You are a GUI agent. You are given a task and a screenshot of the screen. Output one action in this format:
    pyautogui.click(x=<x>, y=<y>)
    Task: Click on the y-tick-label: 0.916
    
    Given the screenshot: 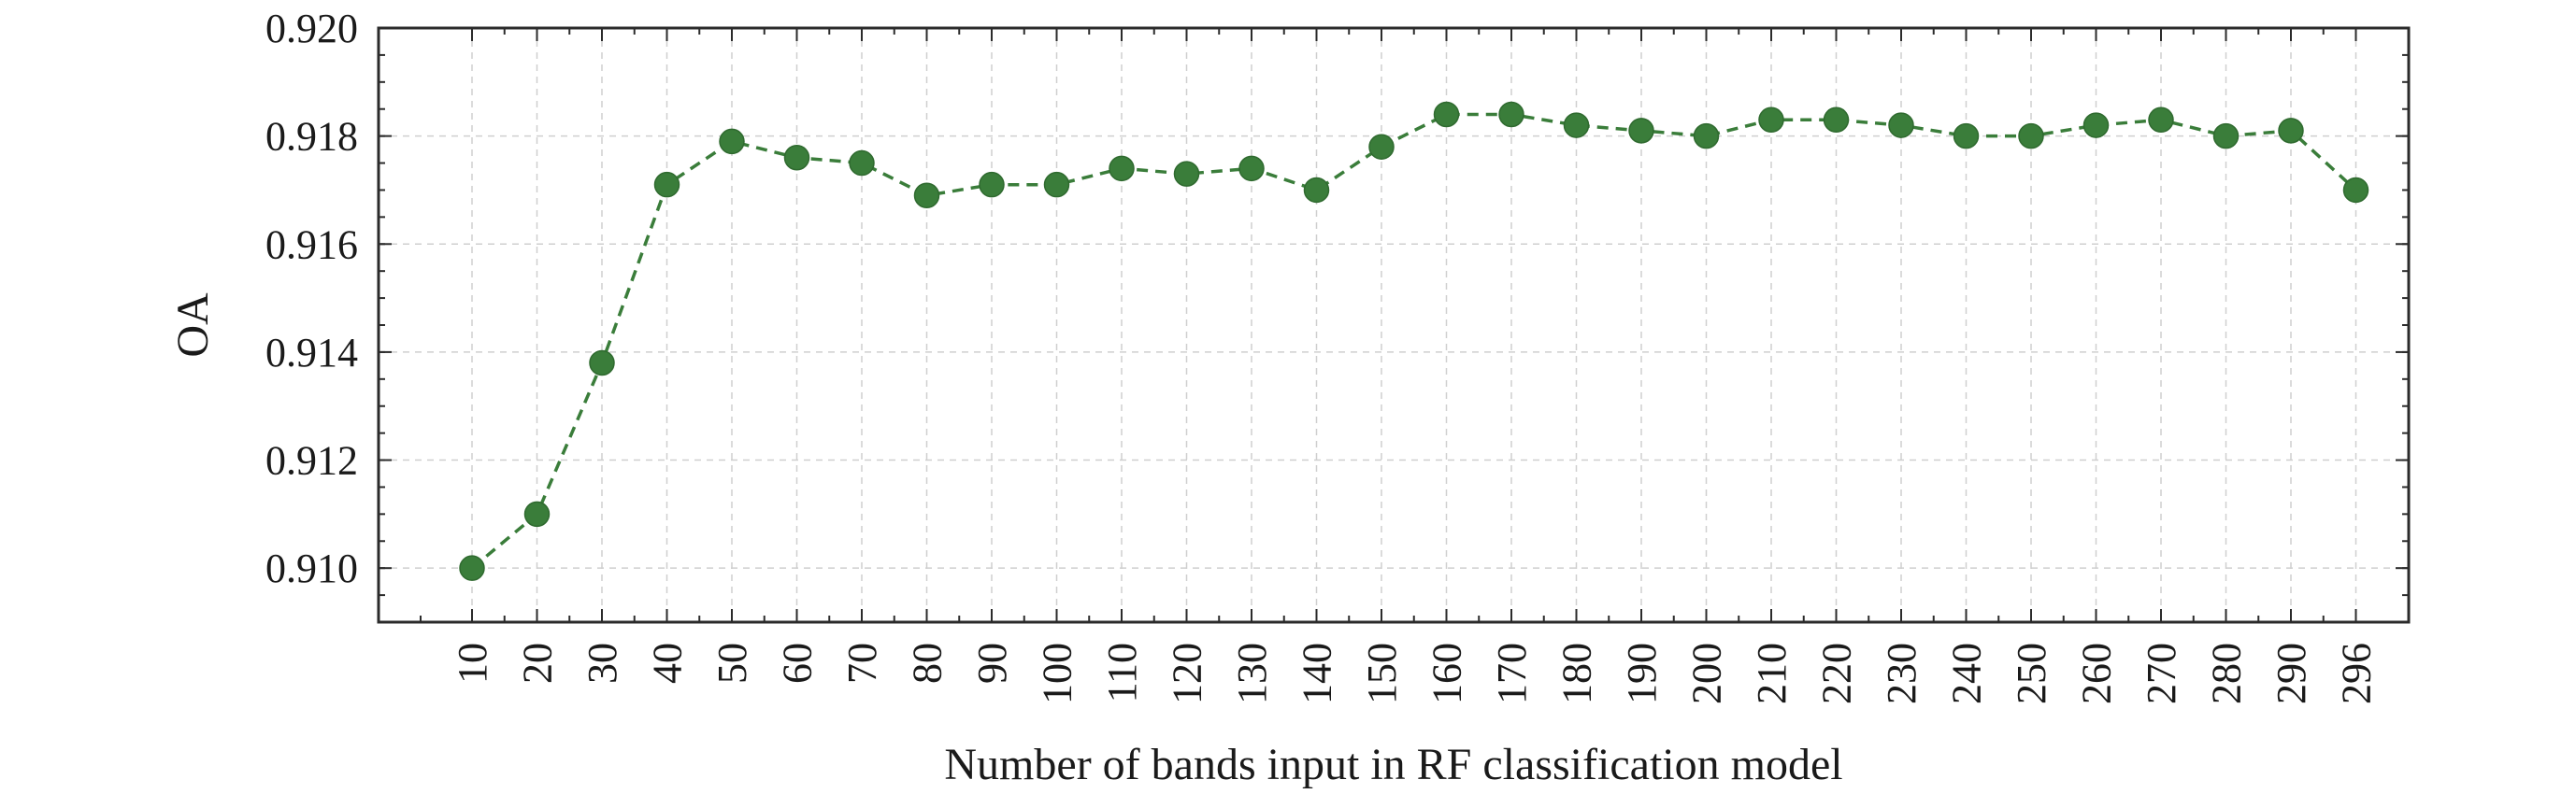 What is the action you would take?
    pyautogui.click(x=311, y=244)
    